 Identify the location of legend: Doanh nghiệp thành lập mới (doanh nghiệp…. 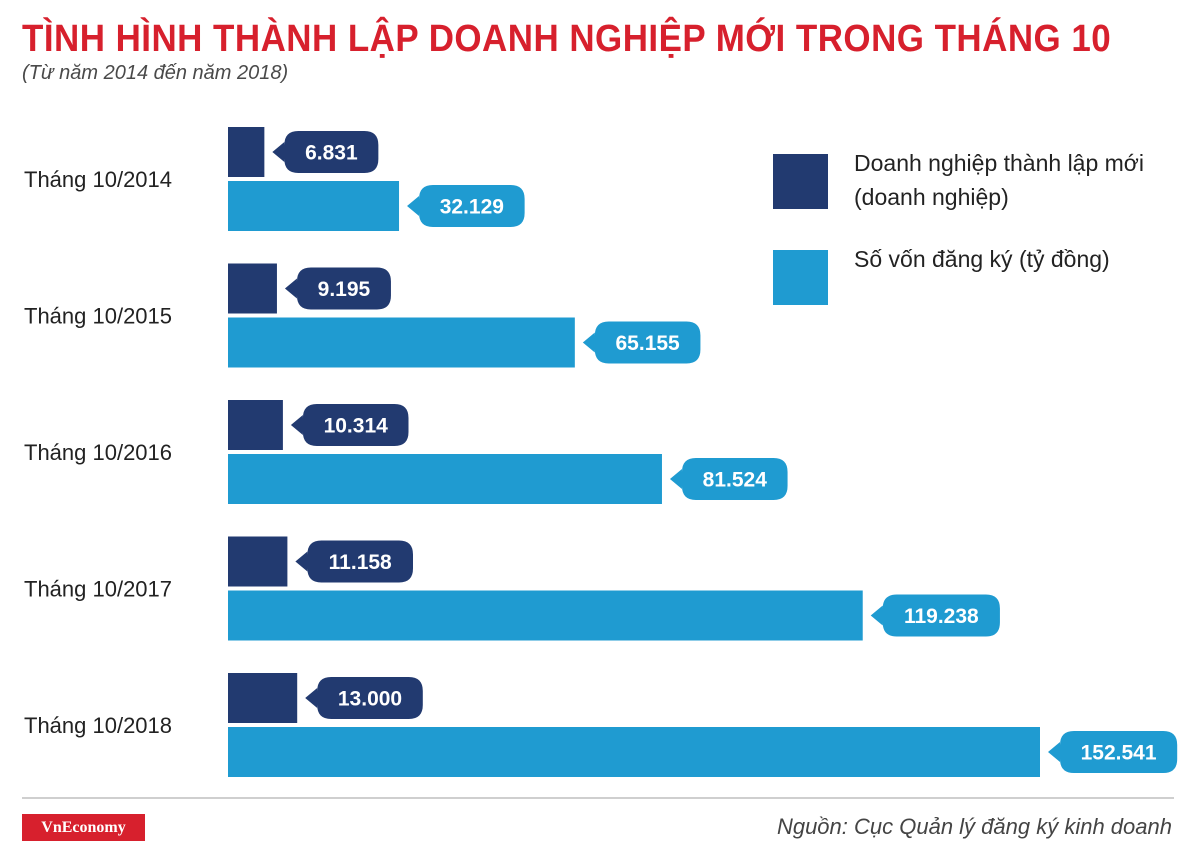
(978, 239).